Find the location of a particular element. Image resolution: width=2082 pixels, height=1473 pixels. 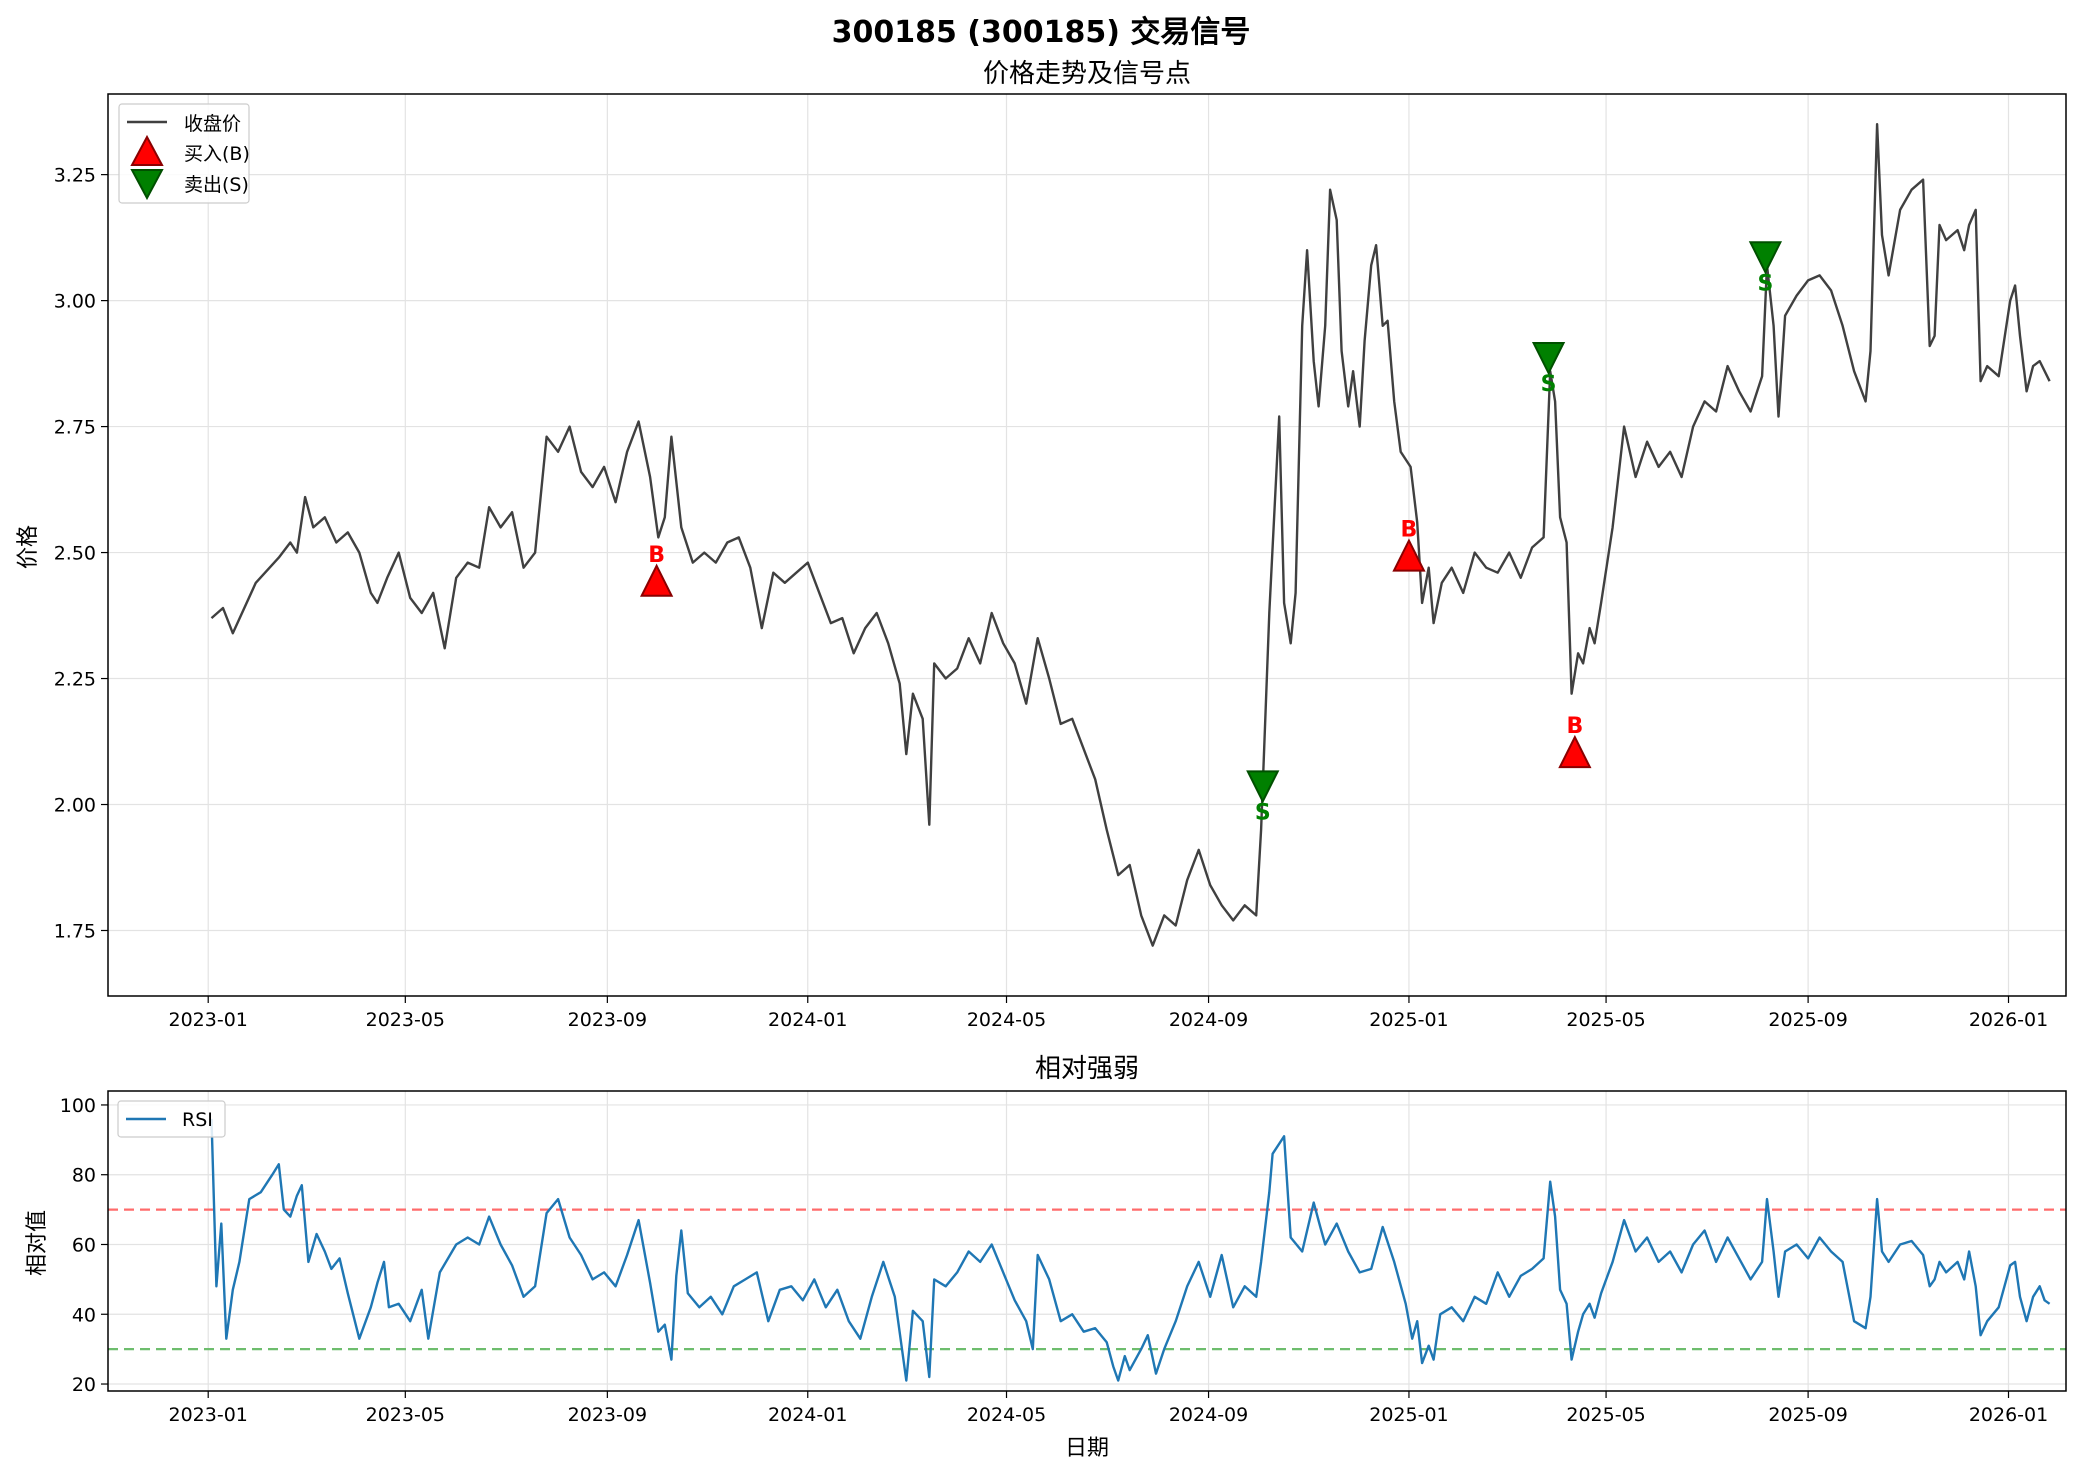

rsi-y-axis-label: 相对值 is located at coordinates (37, 1243).